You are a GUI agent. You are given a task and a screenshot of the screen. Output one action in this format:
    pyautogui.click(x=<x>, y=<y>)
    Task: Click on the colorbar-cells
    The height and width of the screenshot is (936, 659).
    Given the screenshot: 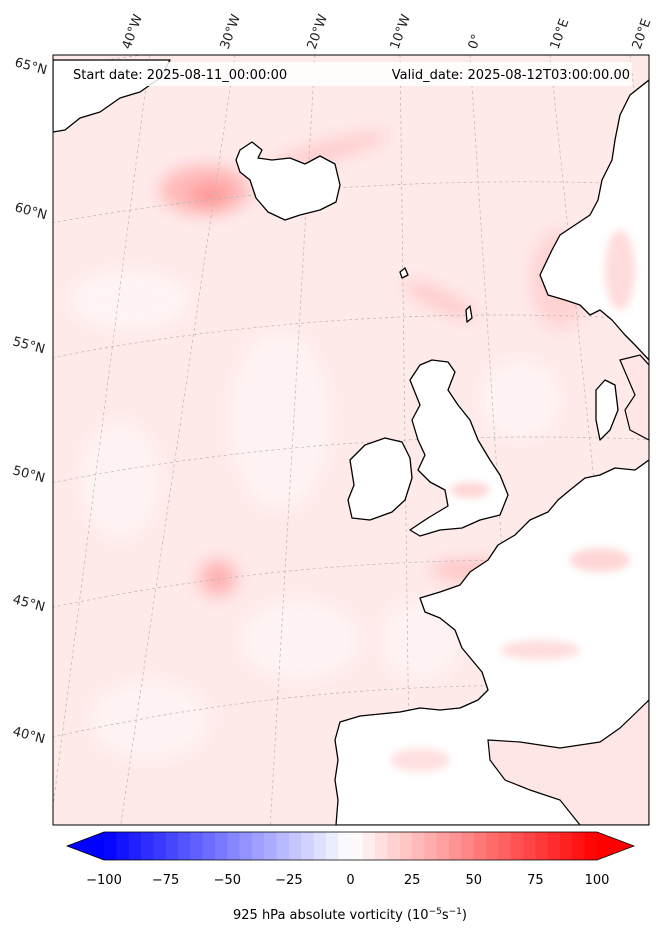 What is the action you would take?
    pyautogui.click(x=351, y=846)
    